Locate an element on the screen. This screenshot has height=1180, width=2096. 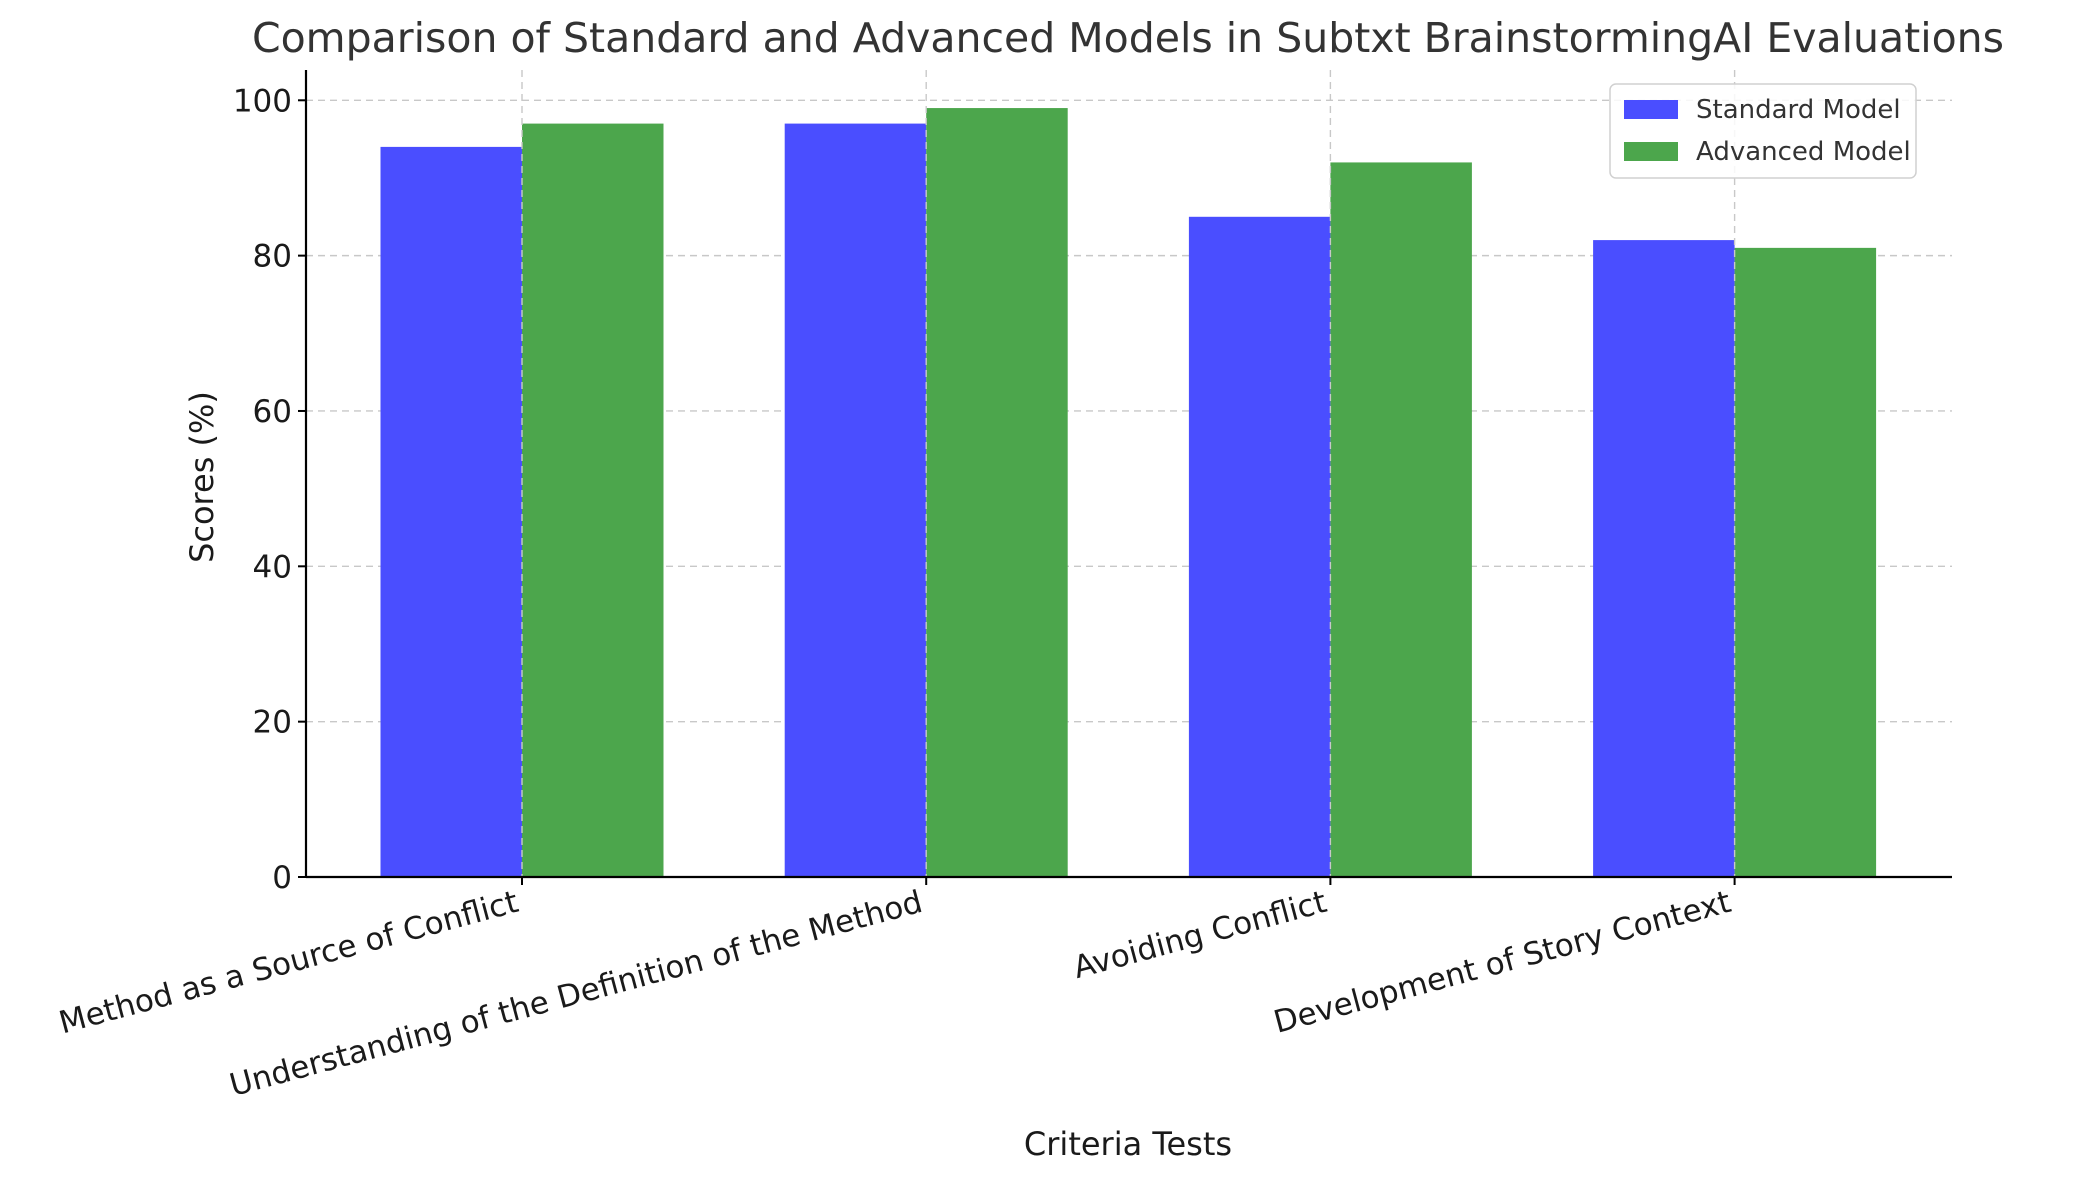
y-ticks: 0 20 40 60 80 100 is located at coordinates (269, 489).